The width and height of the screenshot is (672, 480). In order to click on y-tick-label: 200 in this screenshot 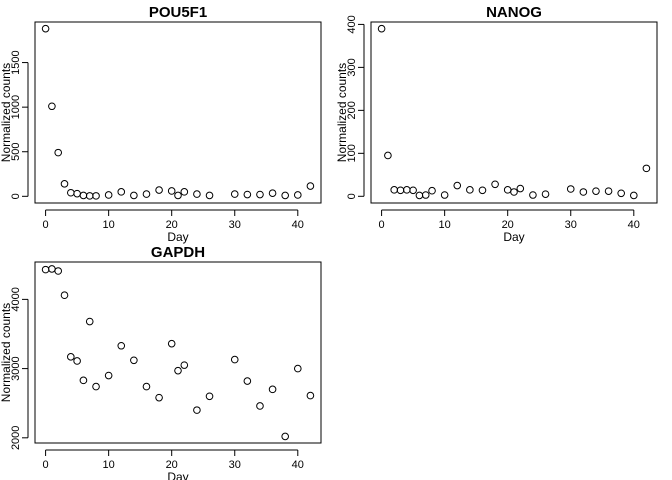, I will do `click(352, 110)`.